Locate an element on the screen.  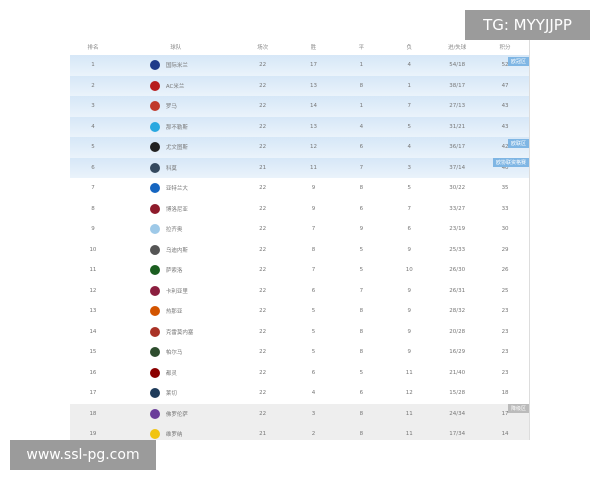
table-row: 8 博洛尼亚 22 9 6 7 33/27 33 is located at coordinates (299, 209).